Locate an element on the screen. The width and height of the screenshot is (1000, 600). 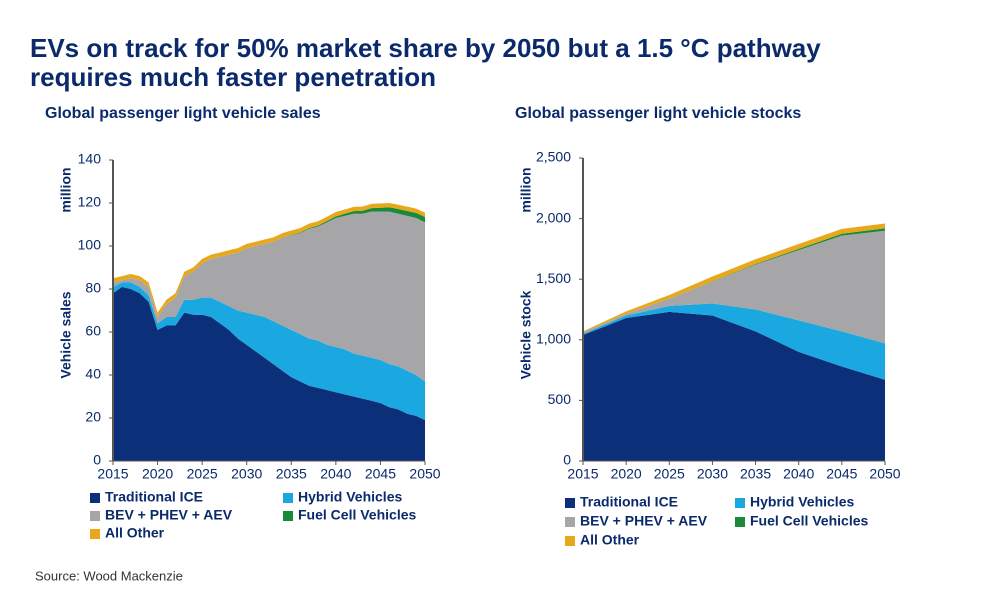
source: Source: Wood Mackenzie is located at coordinates (109, 575).